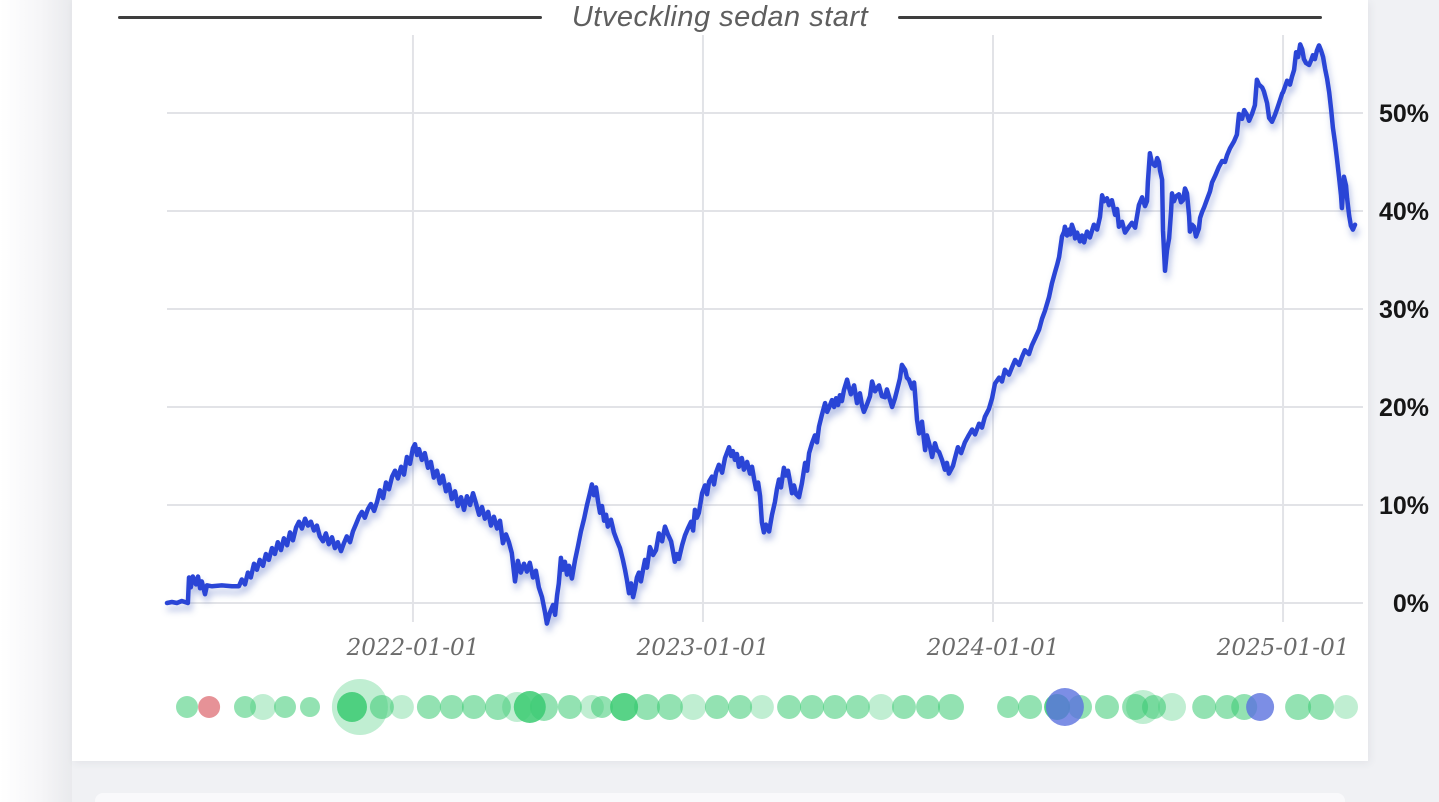 Image resolution: width=1439 pixels, height=802 pixels. I want to click on x-axis-label-2022-01-01: 2022-01-01, so click(413, 648).